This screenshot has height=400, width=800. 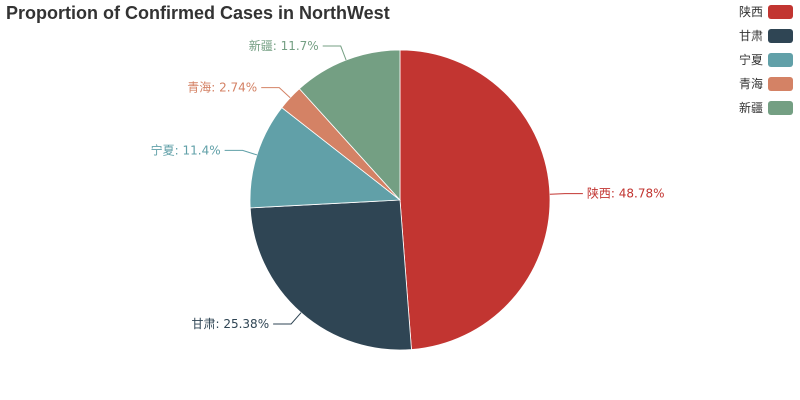 What do you see at coordinates (751, 11) in the screenshot?
I see `legend-label-1: 陕西` at bounding box center [751, 11].